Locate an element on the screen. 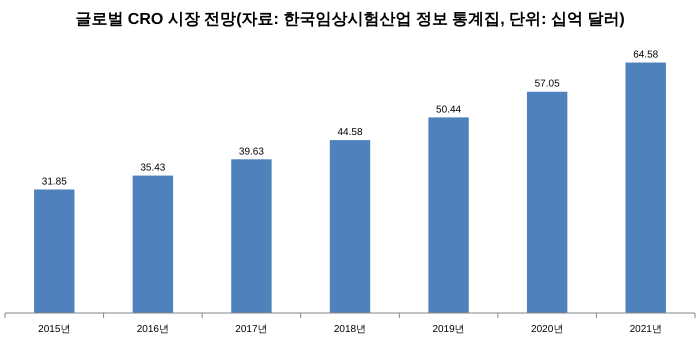 This screenshot has width=700, height=338. data-label: 39.63 is located at coordinates (251, 152).